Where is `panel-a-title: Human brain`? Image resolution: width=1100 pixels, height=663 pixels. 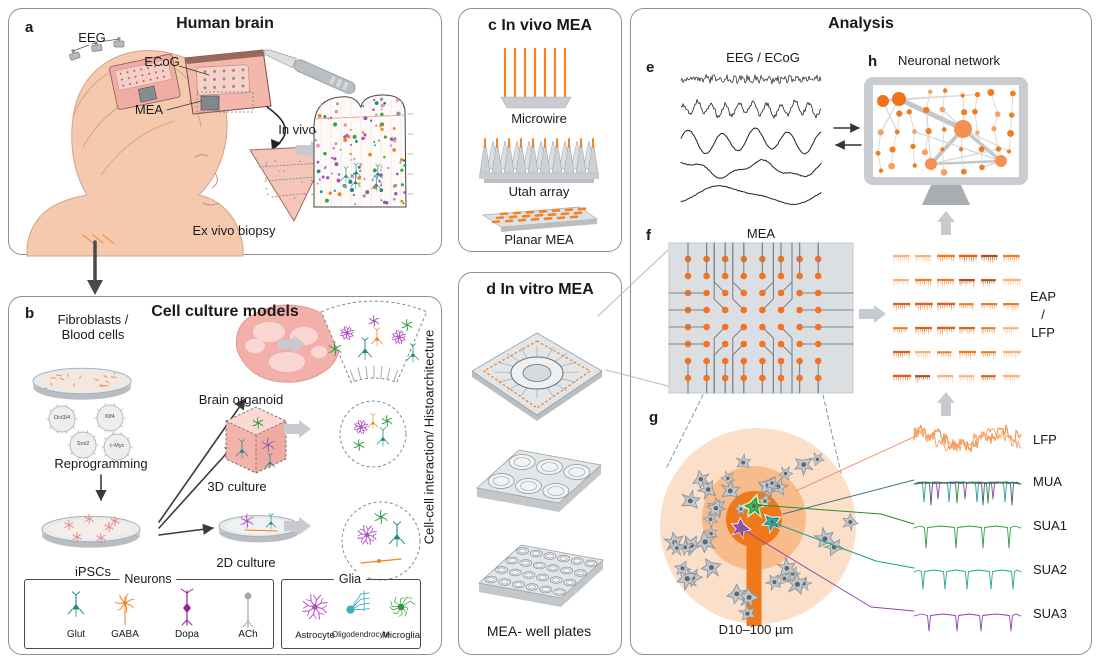 panel-a-title: Human brain is located at coordinates (225, 23).